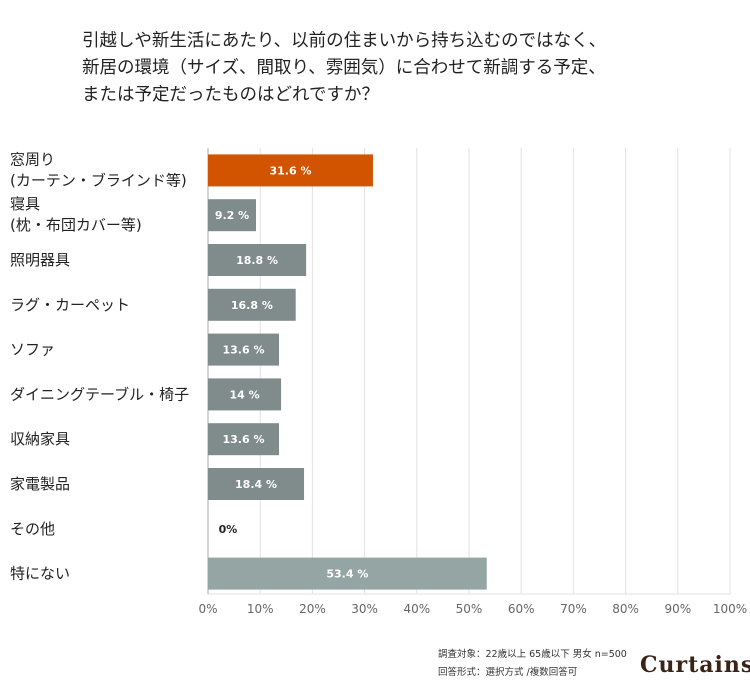 This screenshot has width=750, height=690. I want to click on data-label: 0%, so click(228, 529).